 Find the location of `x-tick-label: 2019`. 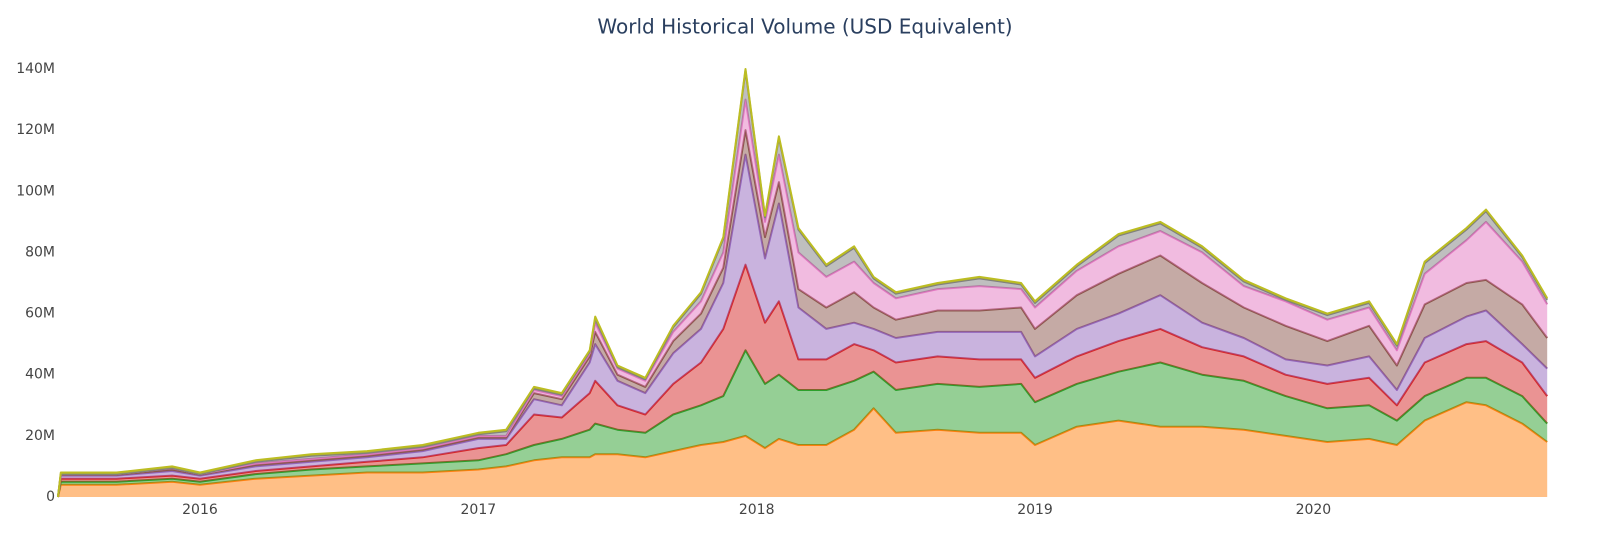

x-tick-label: 2019 is located at coordinates (1035, 510).